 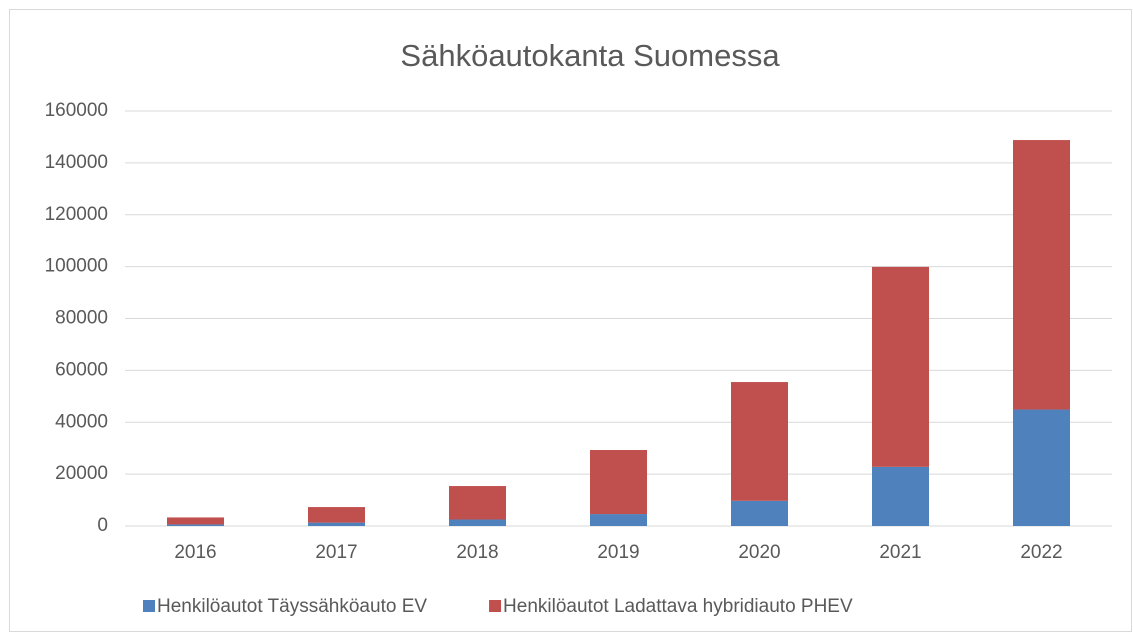 What do you see at coordinates (590, 55) in the screenshot?
I see `chart-title: Sähköautokanta Suomessa` at bounding box center [590, 55].